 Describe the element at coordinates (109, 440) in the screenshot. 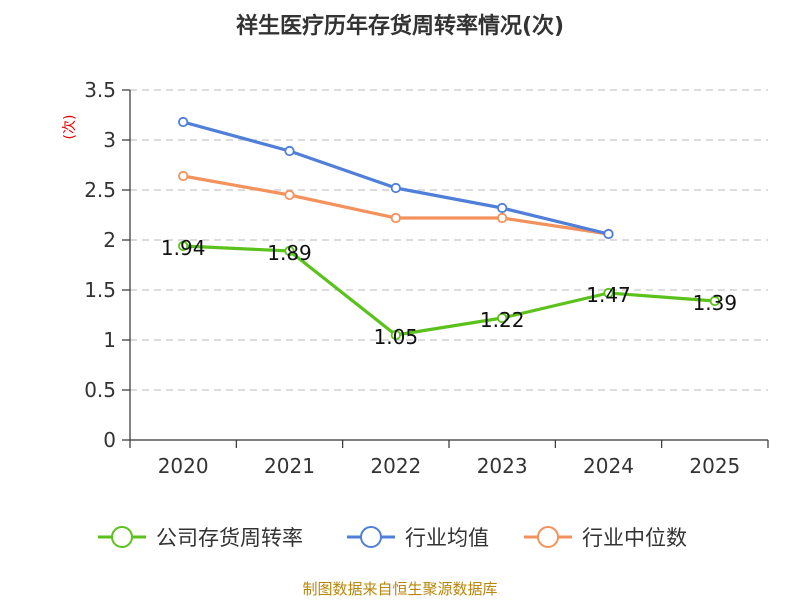

I see `y-tick-label: 0` at that location.